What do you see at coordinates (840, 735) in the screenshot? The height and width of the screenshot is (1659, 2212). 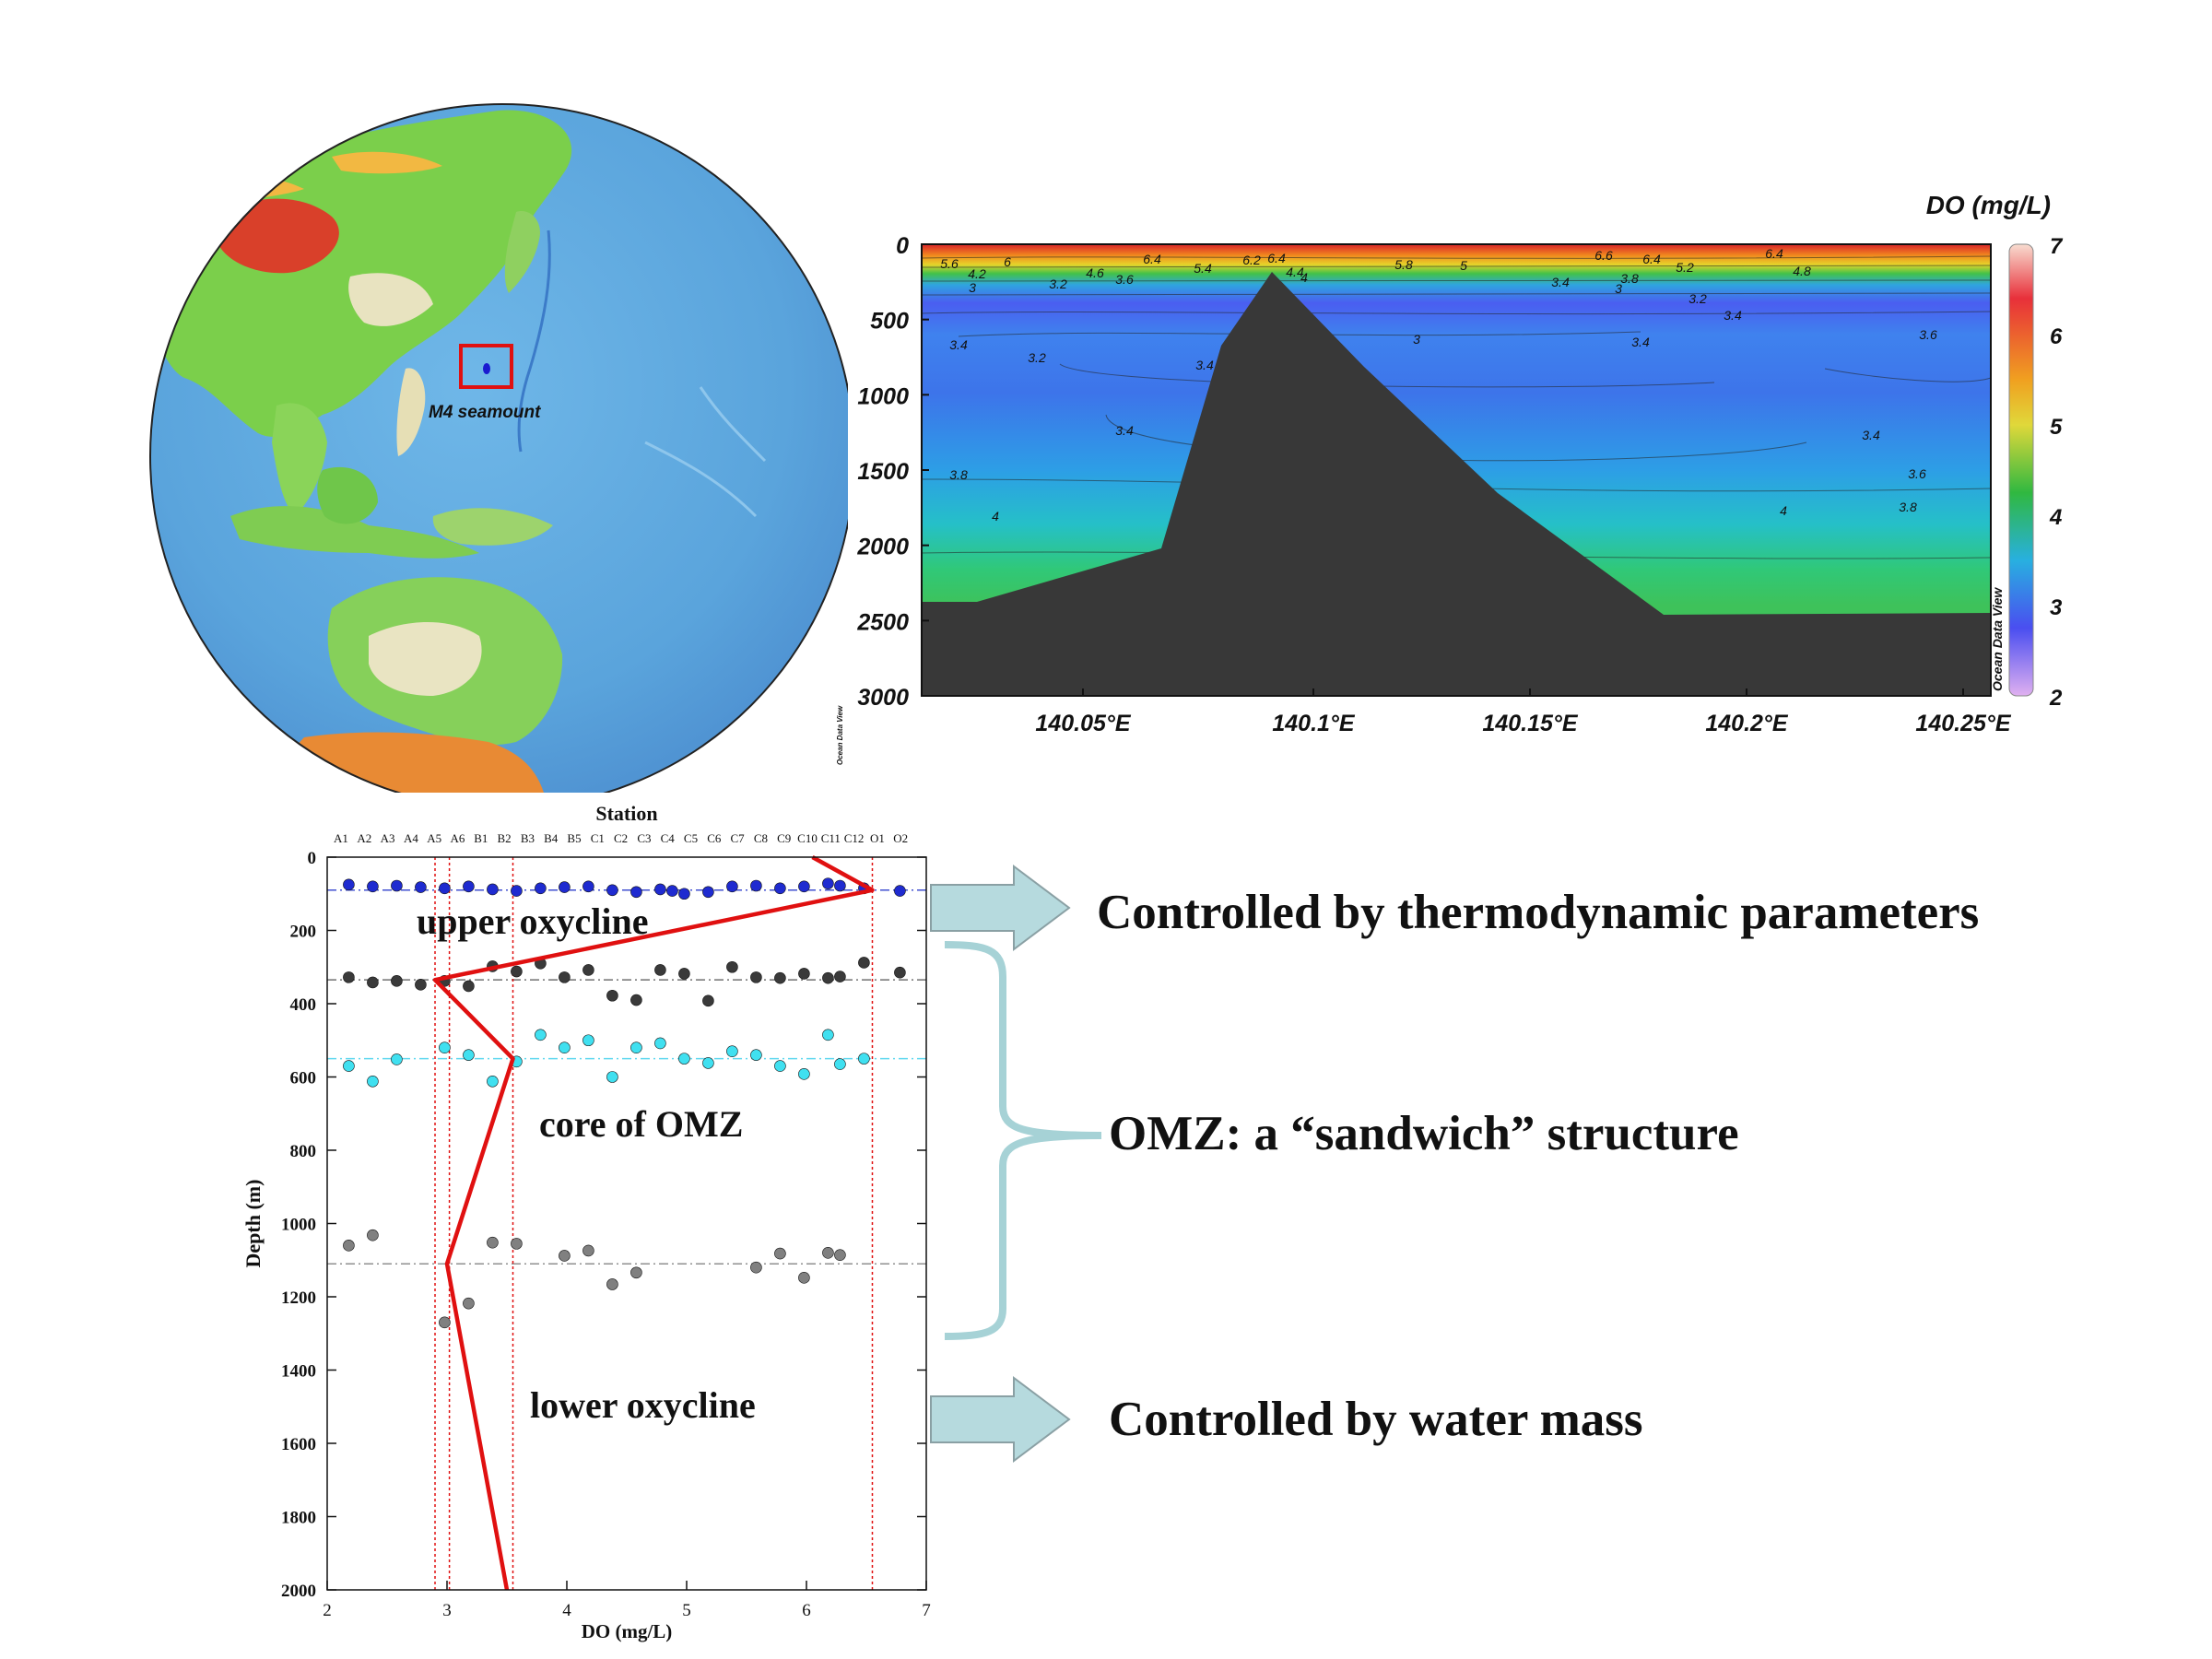 I see `odv-watermark-small: Ocean Data View` at bounding box center [840, 735].